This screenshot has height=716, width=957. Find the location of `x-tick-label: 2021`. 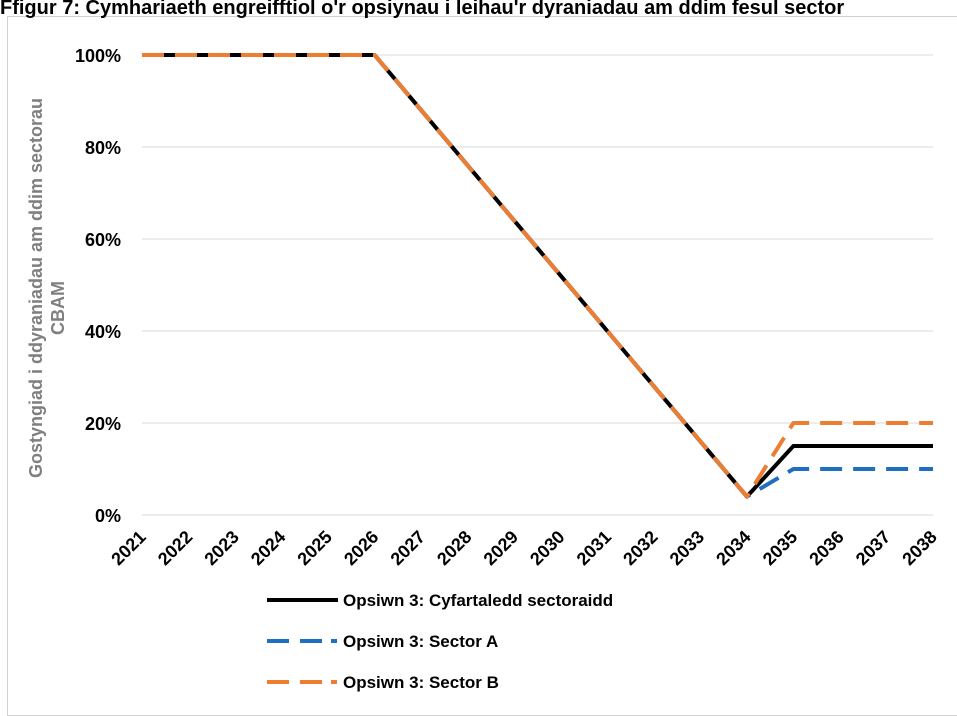

x-tick-label: 2021 is located at coordinates (128, 548).